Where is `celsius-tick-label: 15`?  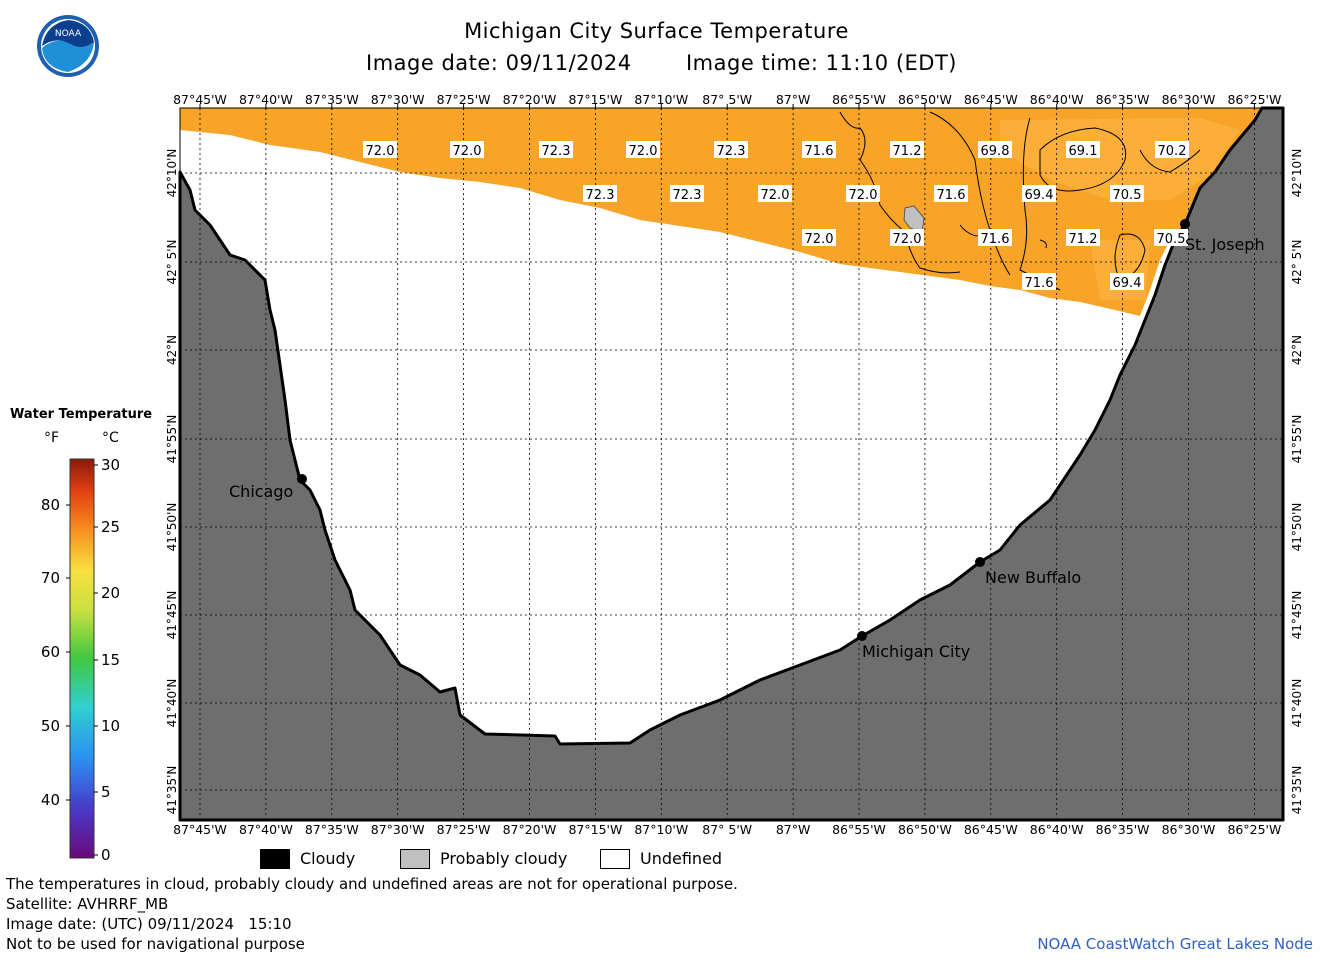
celsius-tick-label: 15 is located at coordinates (110, 660).